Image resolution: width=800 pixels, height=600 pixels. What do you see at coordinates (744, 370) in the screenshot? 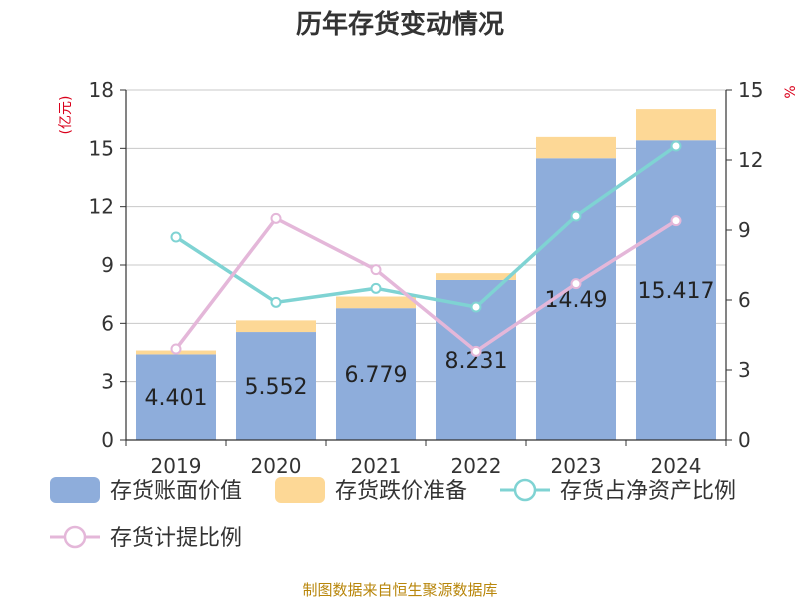
I see `right-tick-label: 3` at bounding box center [744, 370].